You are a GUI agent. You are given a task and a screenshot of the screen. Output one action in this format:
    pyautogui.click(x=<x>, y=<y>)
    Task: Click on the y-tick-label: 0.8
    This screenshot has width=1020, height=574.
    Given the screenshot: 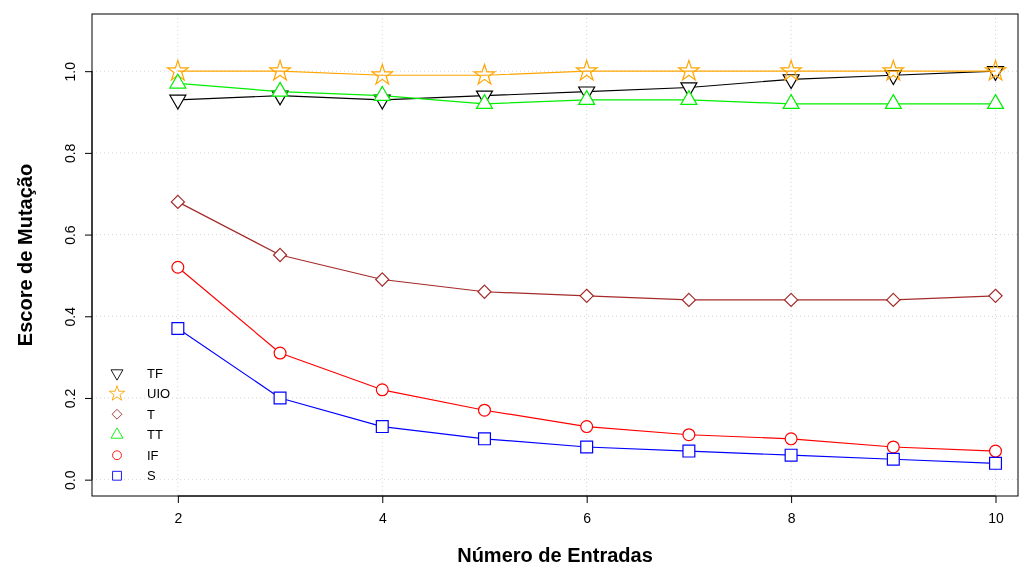 What is the action you would take?
    pyautogui.click(x=69, y=153)
    